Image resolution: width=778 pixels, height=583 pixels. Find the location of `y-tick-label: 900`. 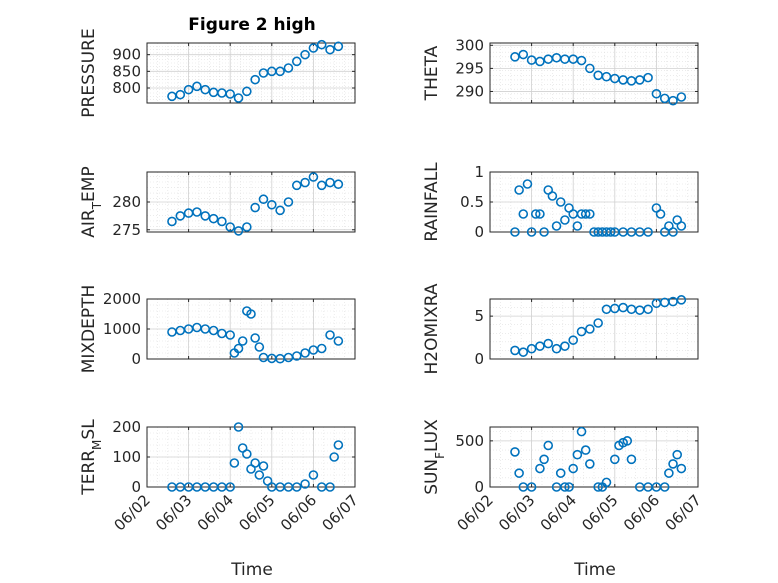

y-tick-label: 900 is located at coordinates (126, 55).